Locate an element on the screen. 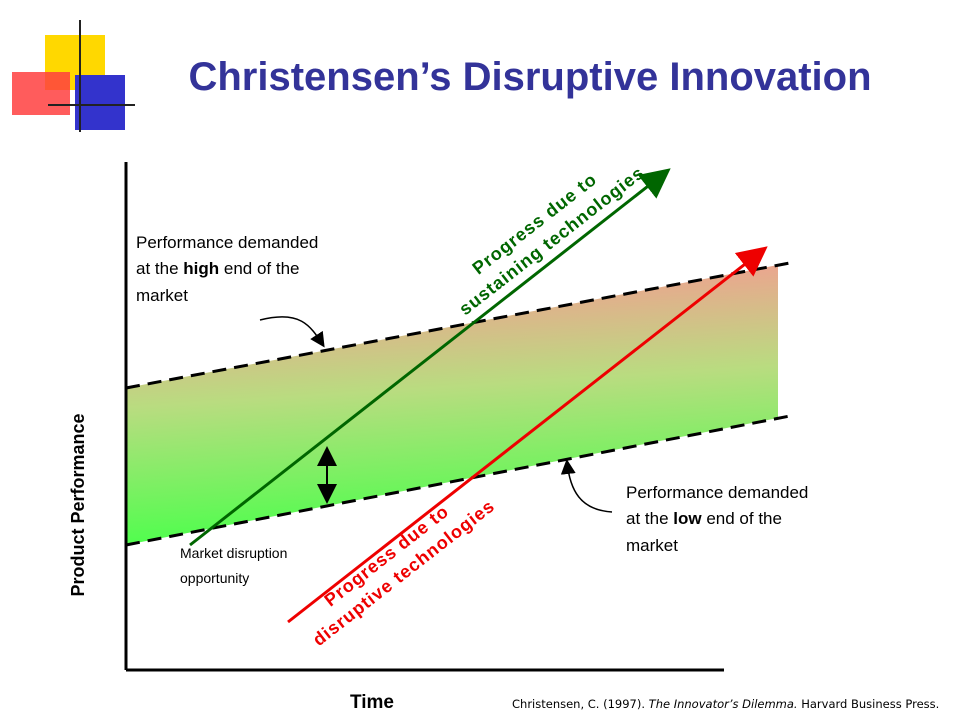  low-pointer is located at coordinates (586, 486).